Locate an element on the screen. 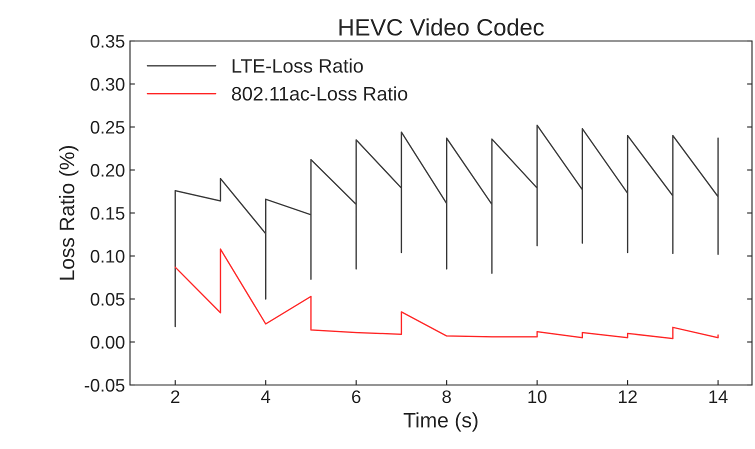 The width and height of the screenshot is (755, 449). y-axis-title: Loss Ratio (%) is located at coordinates (68, 213).